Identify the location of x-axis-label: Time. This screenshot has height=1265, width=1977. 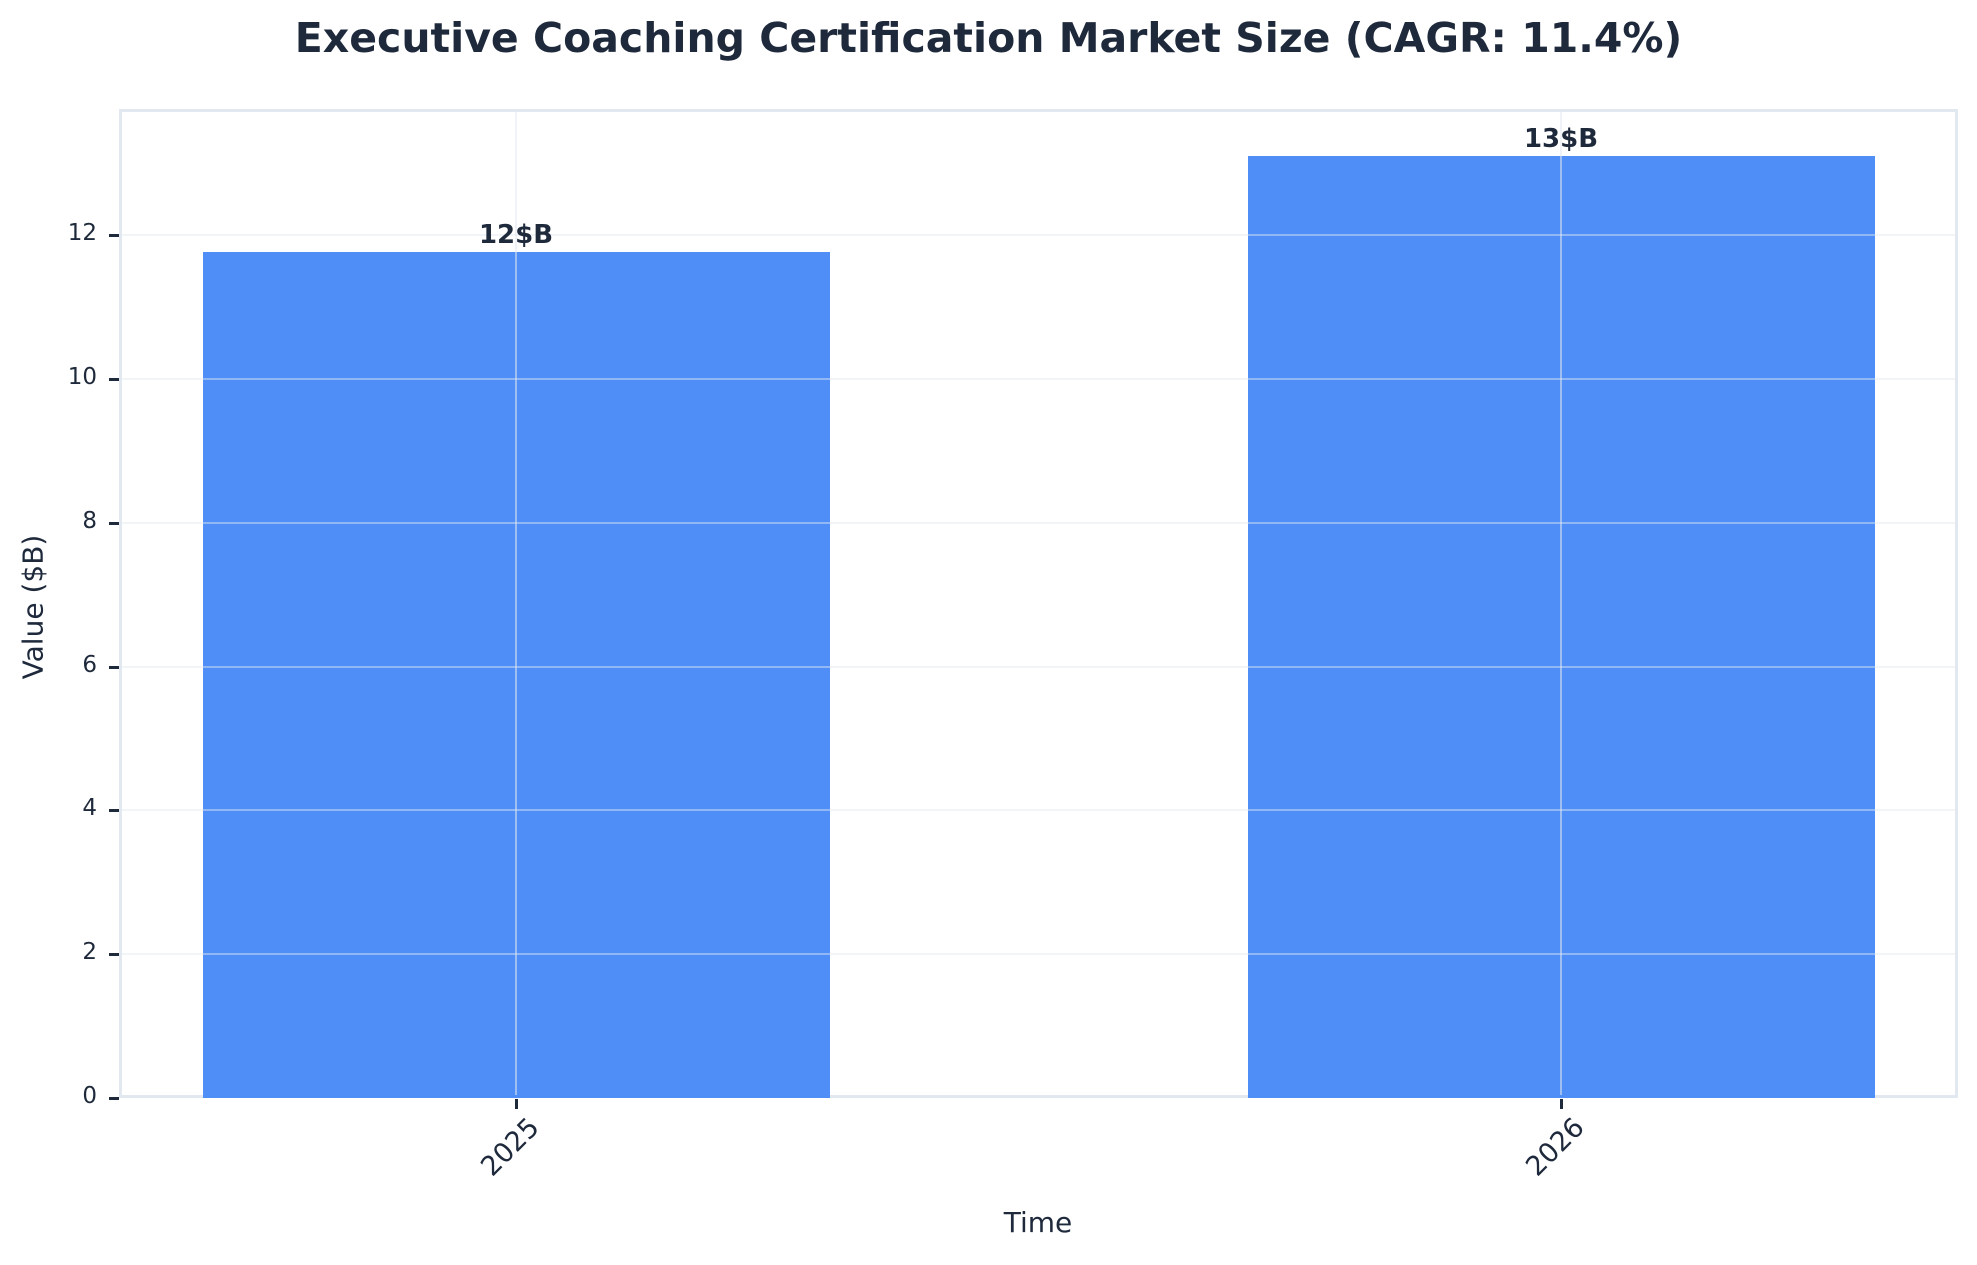
(1038, 1222).